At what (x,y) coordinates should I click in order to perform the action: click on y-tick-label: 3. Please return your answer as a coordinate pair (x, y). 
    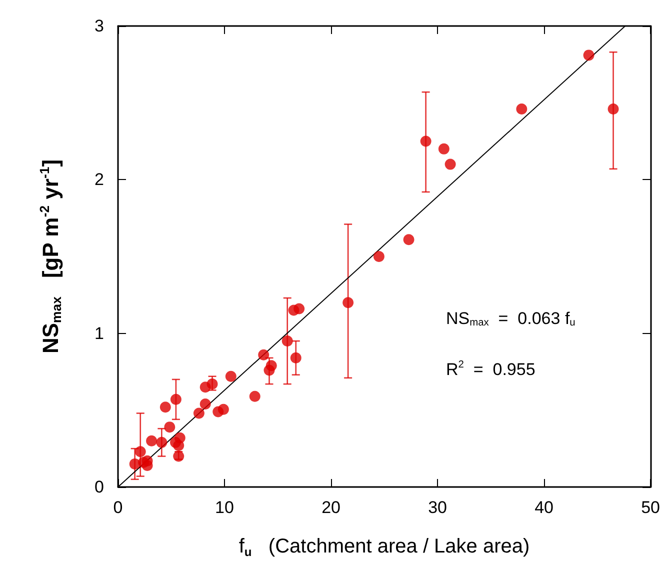
    Looking at the image, I should click on (99, 26).